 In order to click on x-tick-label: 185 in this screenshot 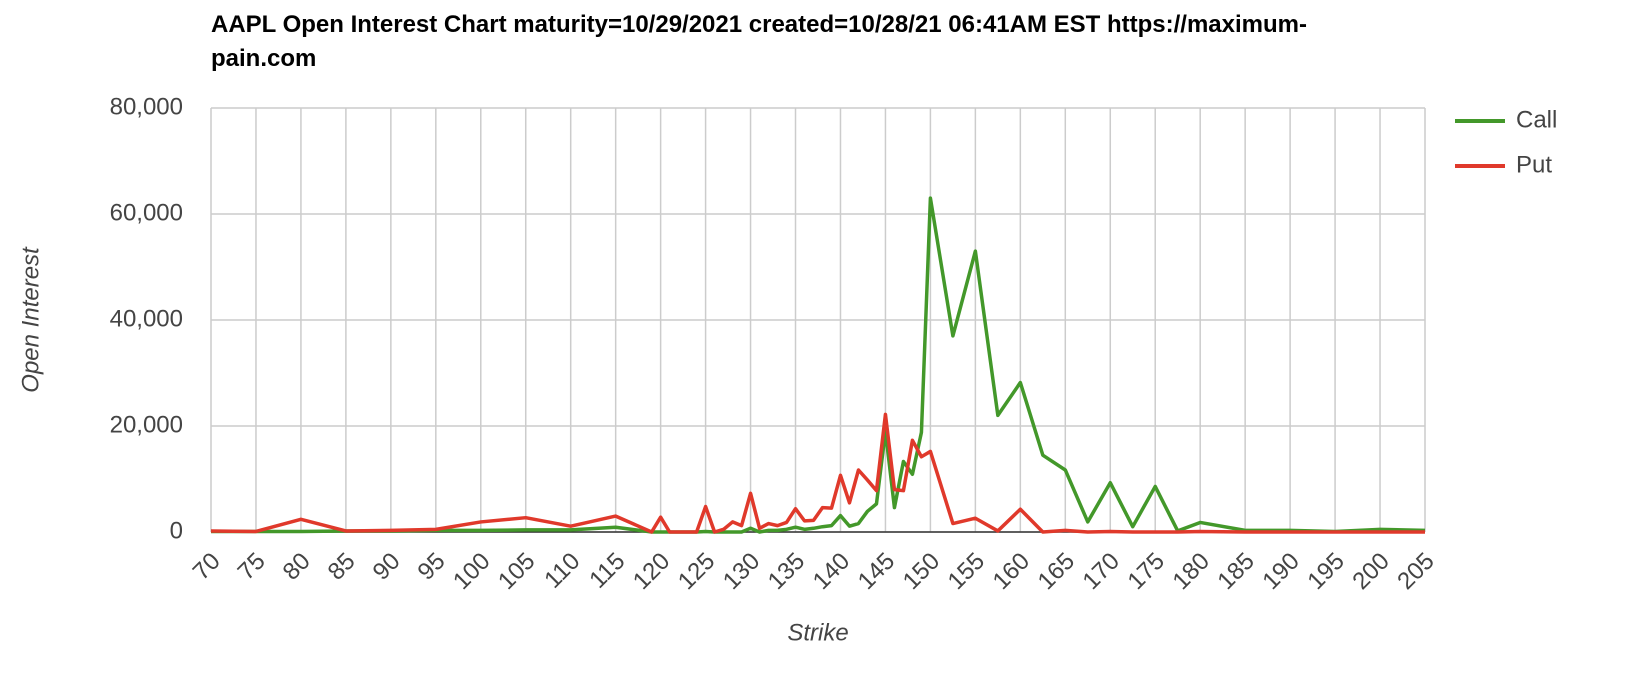, I will do `click(1235, 571)`.